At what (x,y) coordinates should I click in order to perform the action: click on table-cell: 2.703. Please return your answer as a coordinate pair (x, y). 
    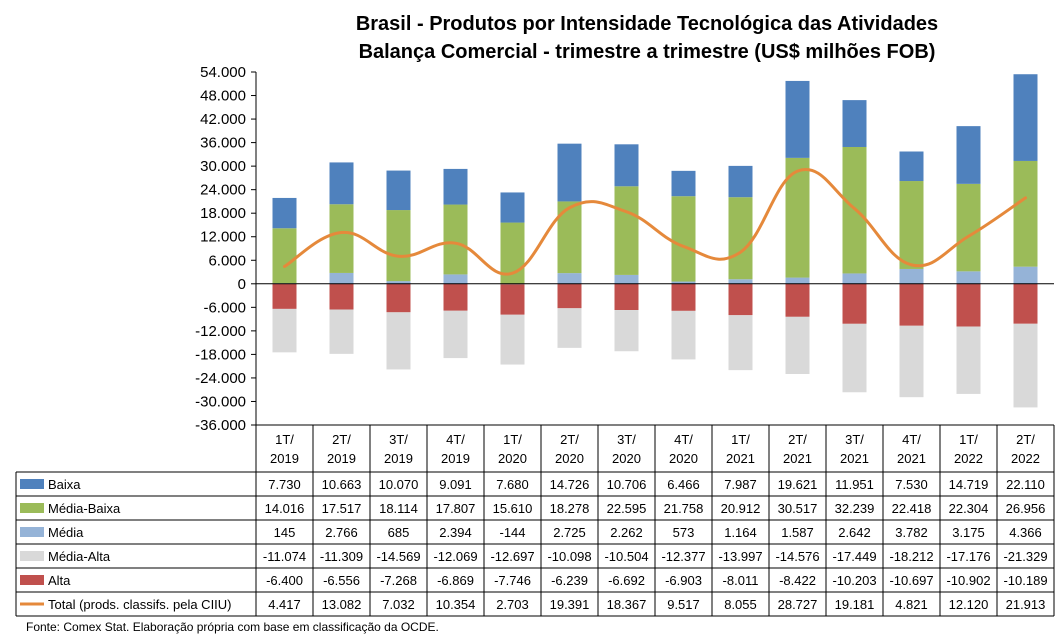
    Looking at the image, I should click on (512, 604).